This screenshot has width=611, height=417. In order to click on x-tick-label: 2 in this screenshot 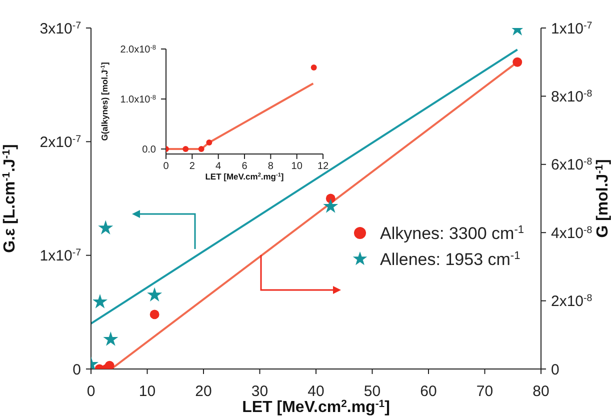, I will do `click(192, 166)`.